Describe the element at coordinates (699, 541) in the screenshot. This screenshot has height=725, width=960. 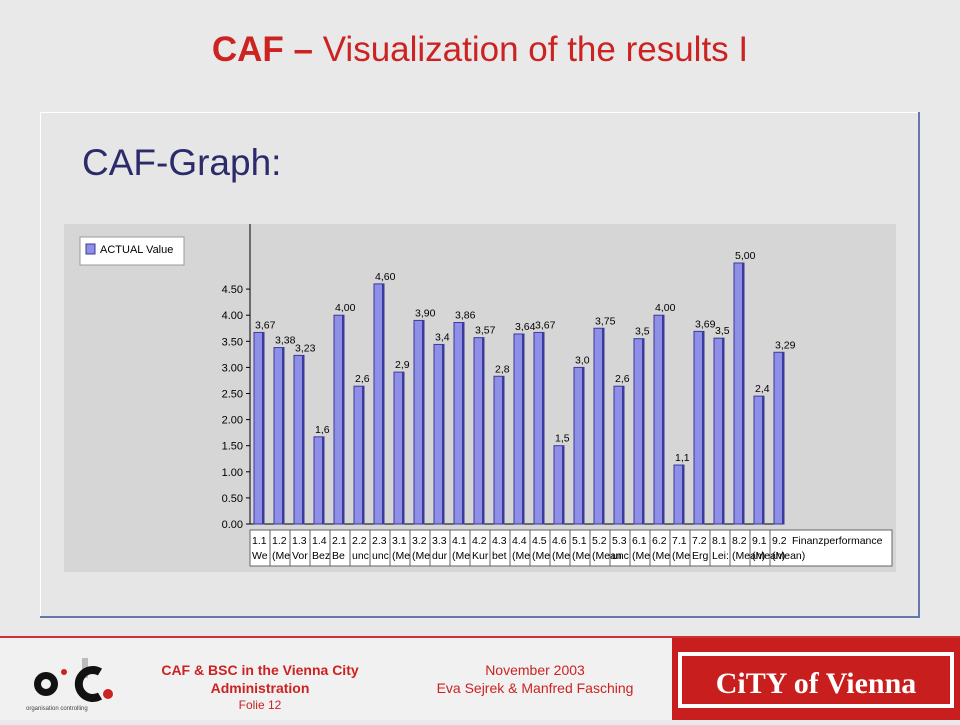
I see `category-label: 7.2` at that location.